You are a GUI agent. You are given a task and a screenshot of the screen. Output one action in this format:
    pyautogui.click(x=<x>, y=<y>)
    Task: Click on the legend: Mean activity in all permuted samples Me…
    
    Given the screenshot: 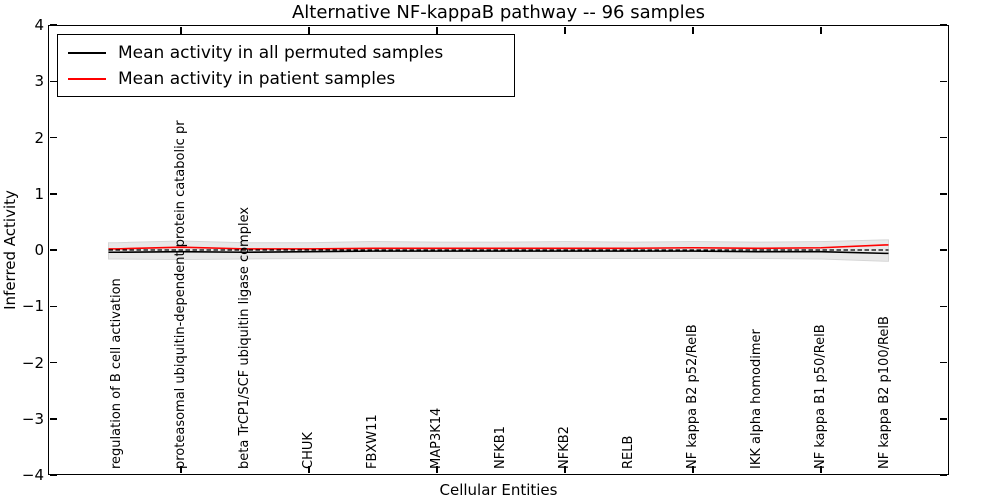 What is the action you would take?
    pyautogui.click(x=286, y=65)
    